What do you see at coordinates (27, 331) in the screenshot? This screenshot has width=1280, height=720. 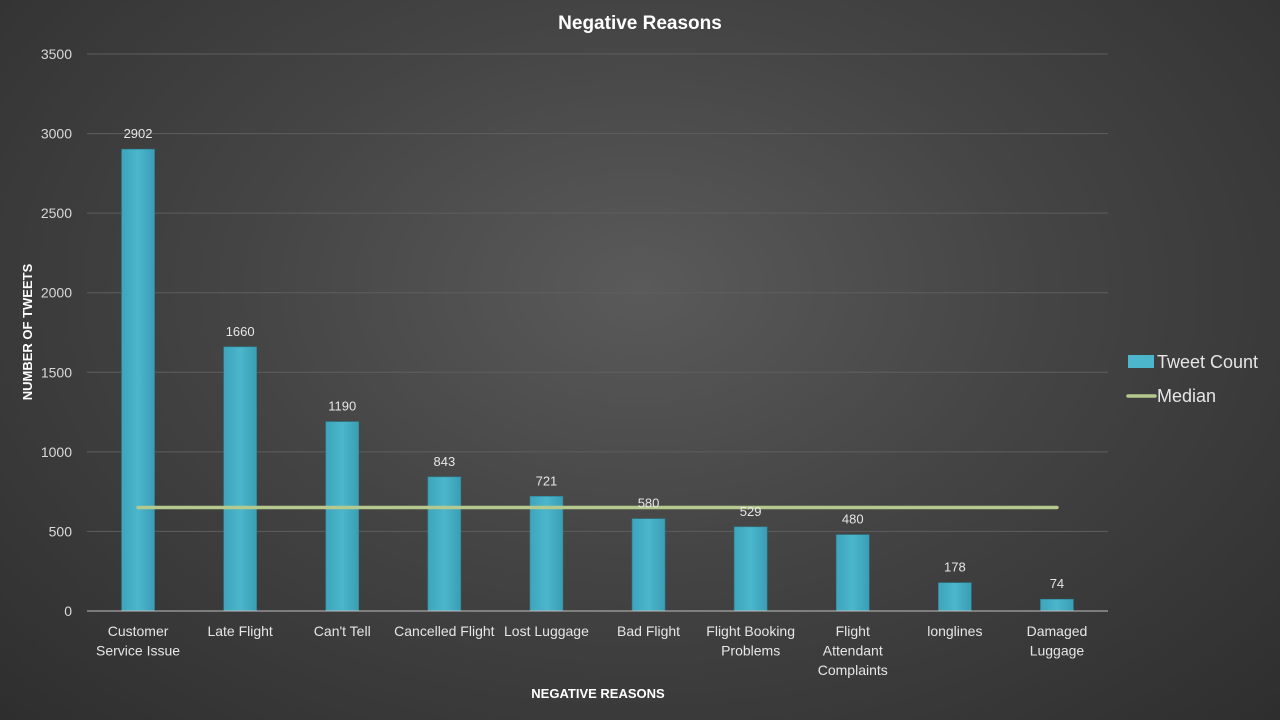 I see `y-axis-title: NUMBER OF TWEETS` at bounding box center [27, 331].